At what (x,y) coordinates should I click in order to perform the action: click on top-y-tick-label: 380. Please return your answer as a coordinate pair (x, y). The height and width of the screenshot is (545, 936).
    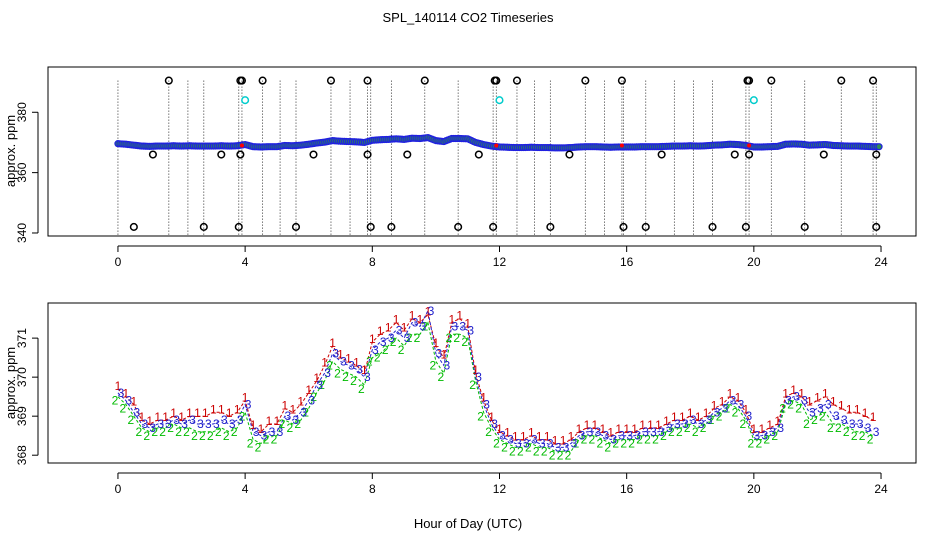
    Looking at the image, I should click on (22, 112).